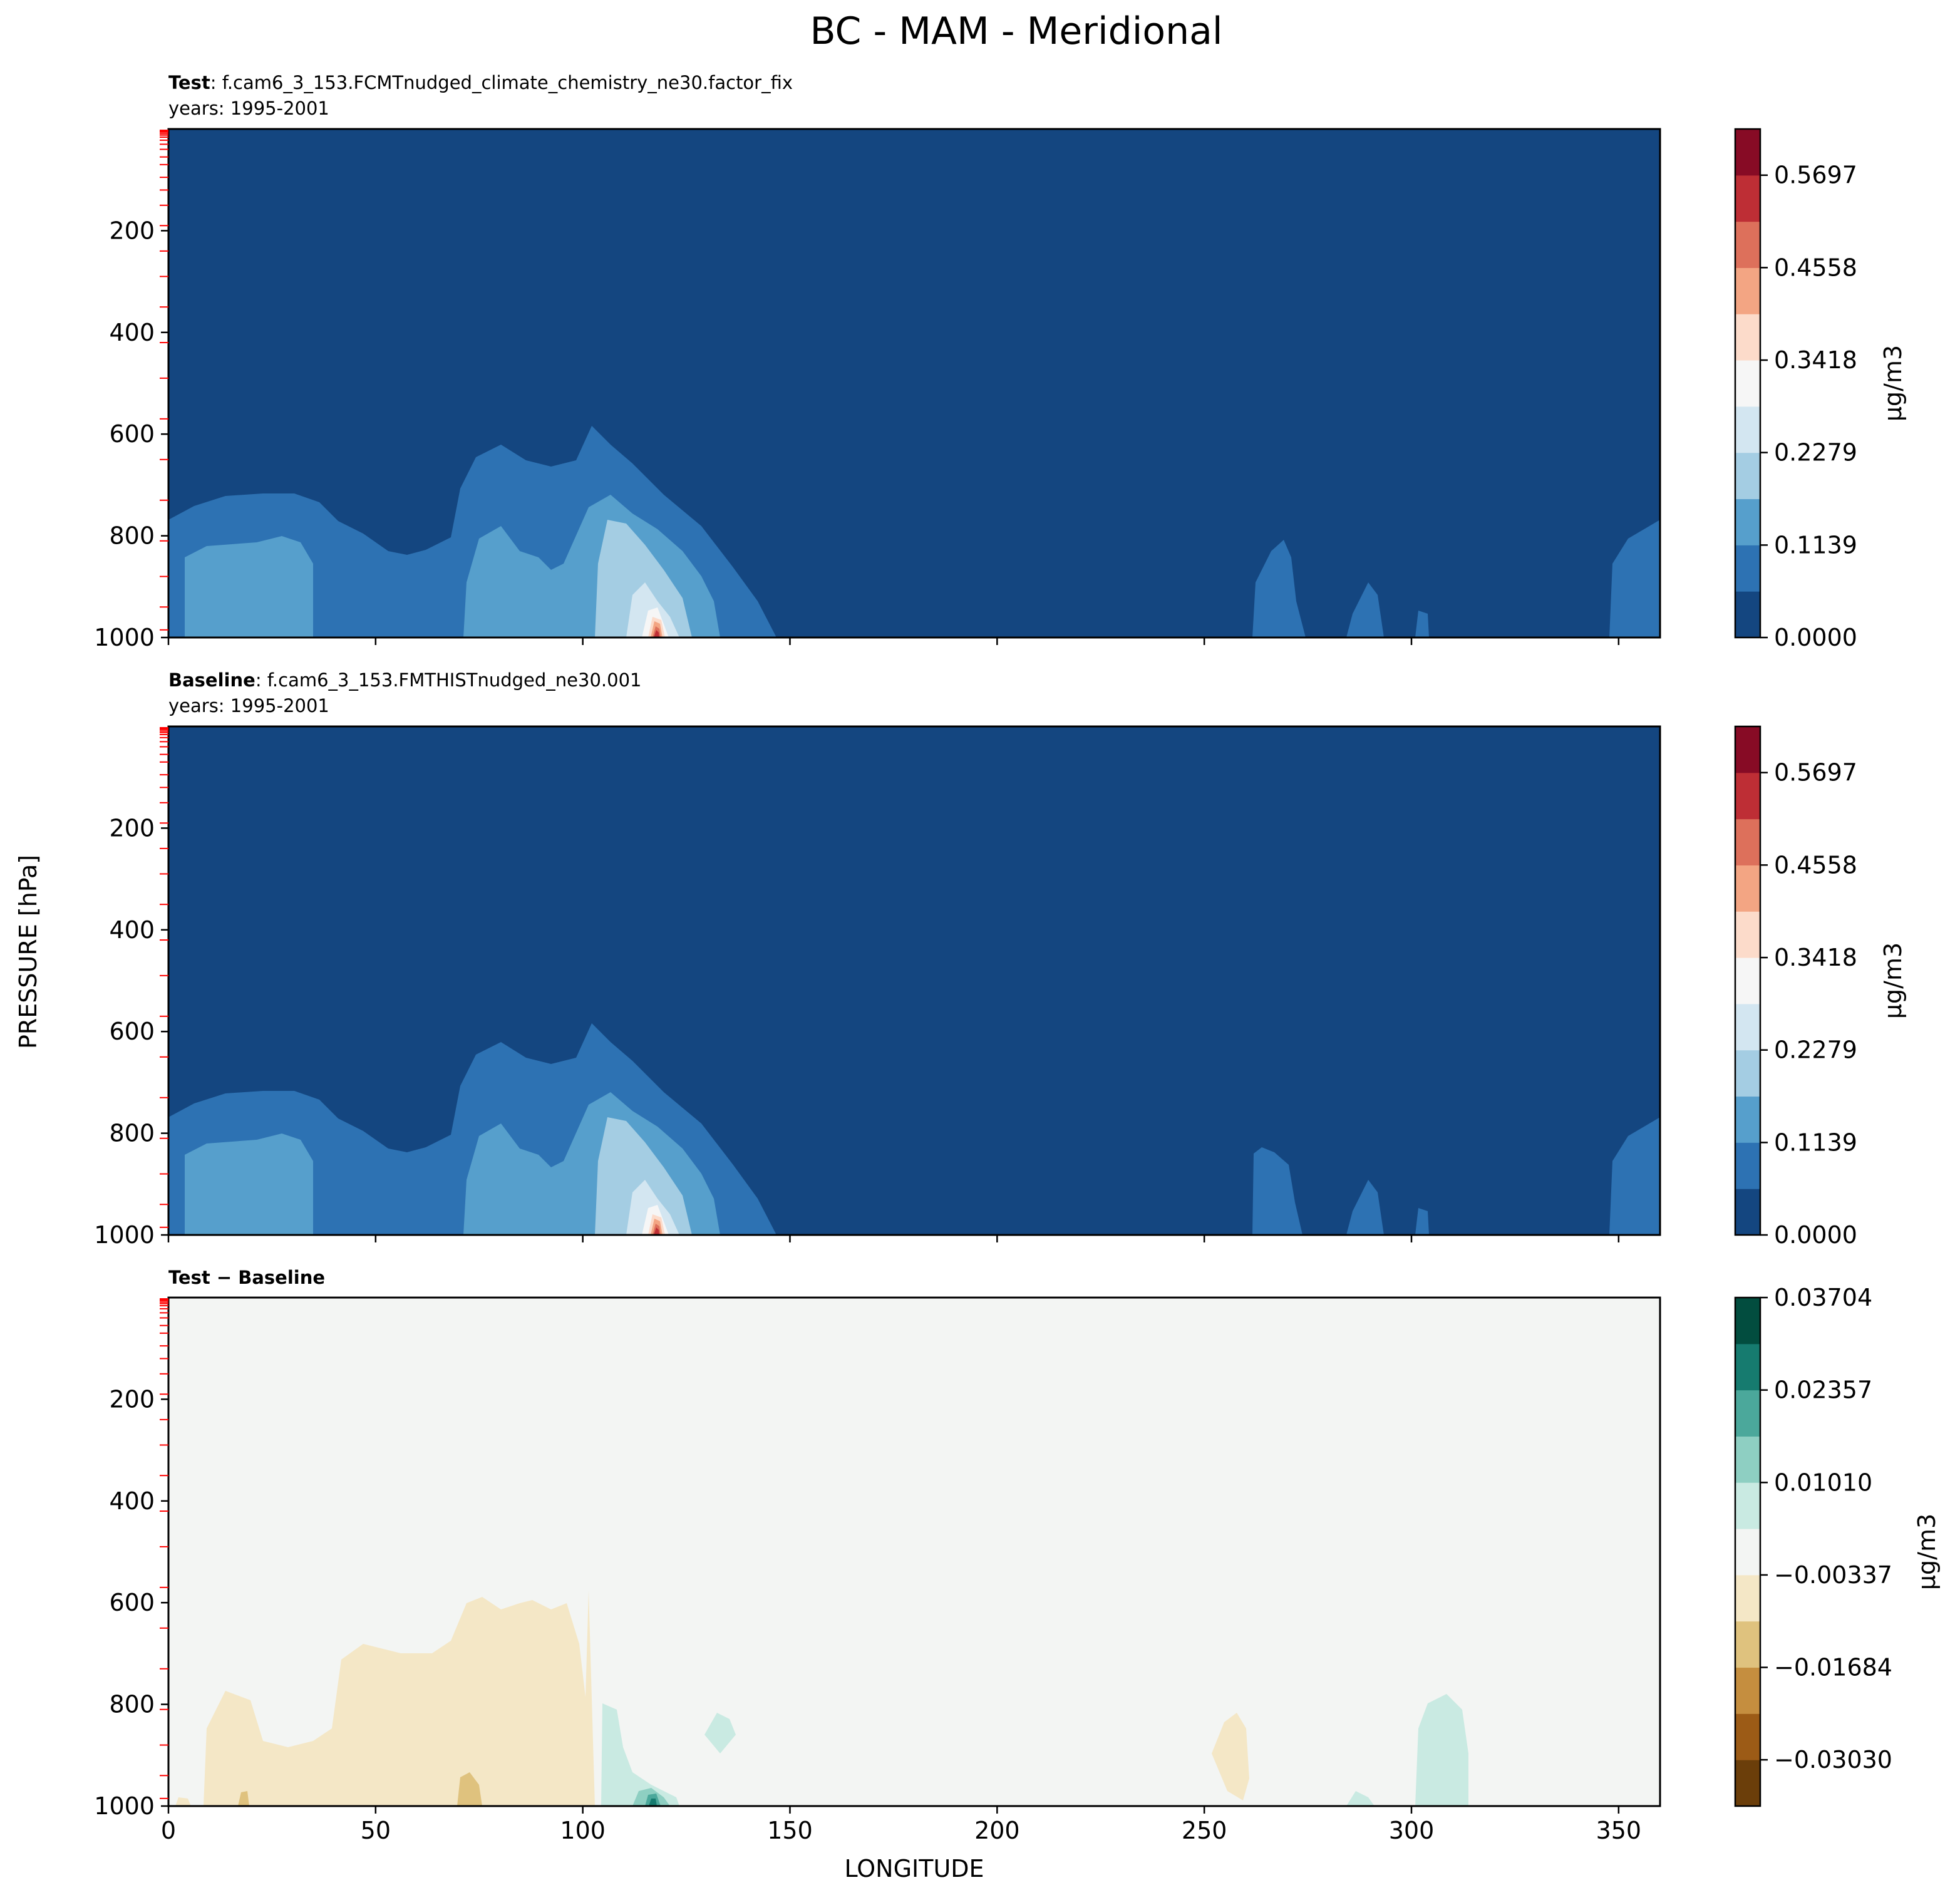 The width and height of the screenshot is (1960, 1900). What do you see at coordinates (1795, 987) in the screenshot?
I see `panel-baseline-colorbar: 0.5697 0.4558 0.3418 0.2279 0.1139 0.0000` at bounding box center [1795, 987].